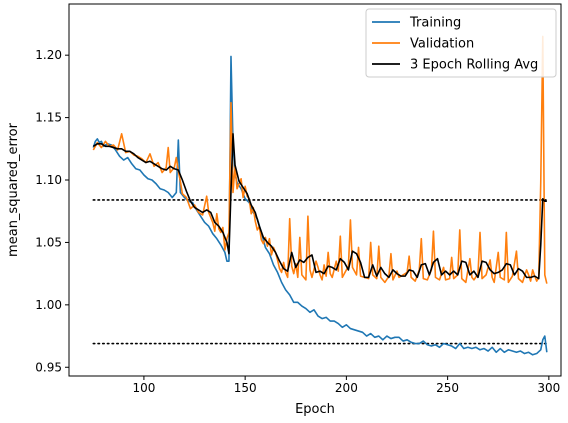  What do you see at coordinates (48, 242) in the screenshot?
I see `y-tick-label-1.05: 1.05` at bounding box center [48, 242].